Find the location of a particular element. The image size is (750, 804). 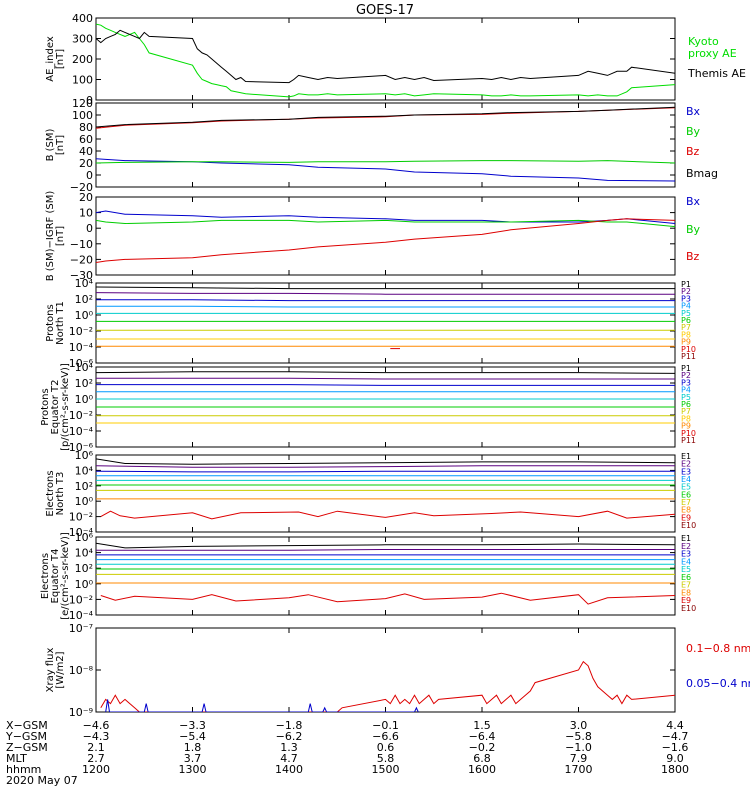

series-line-E3 is located at coordinates (385, 471).